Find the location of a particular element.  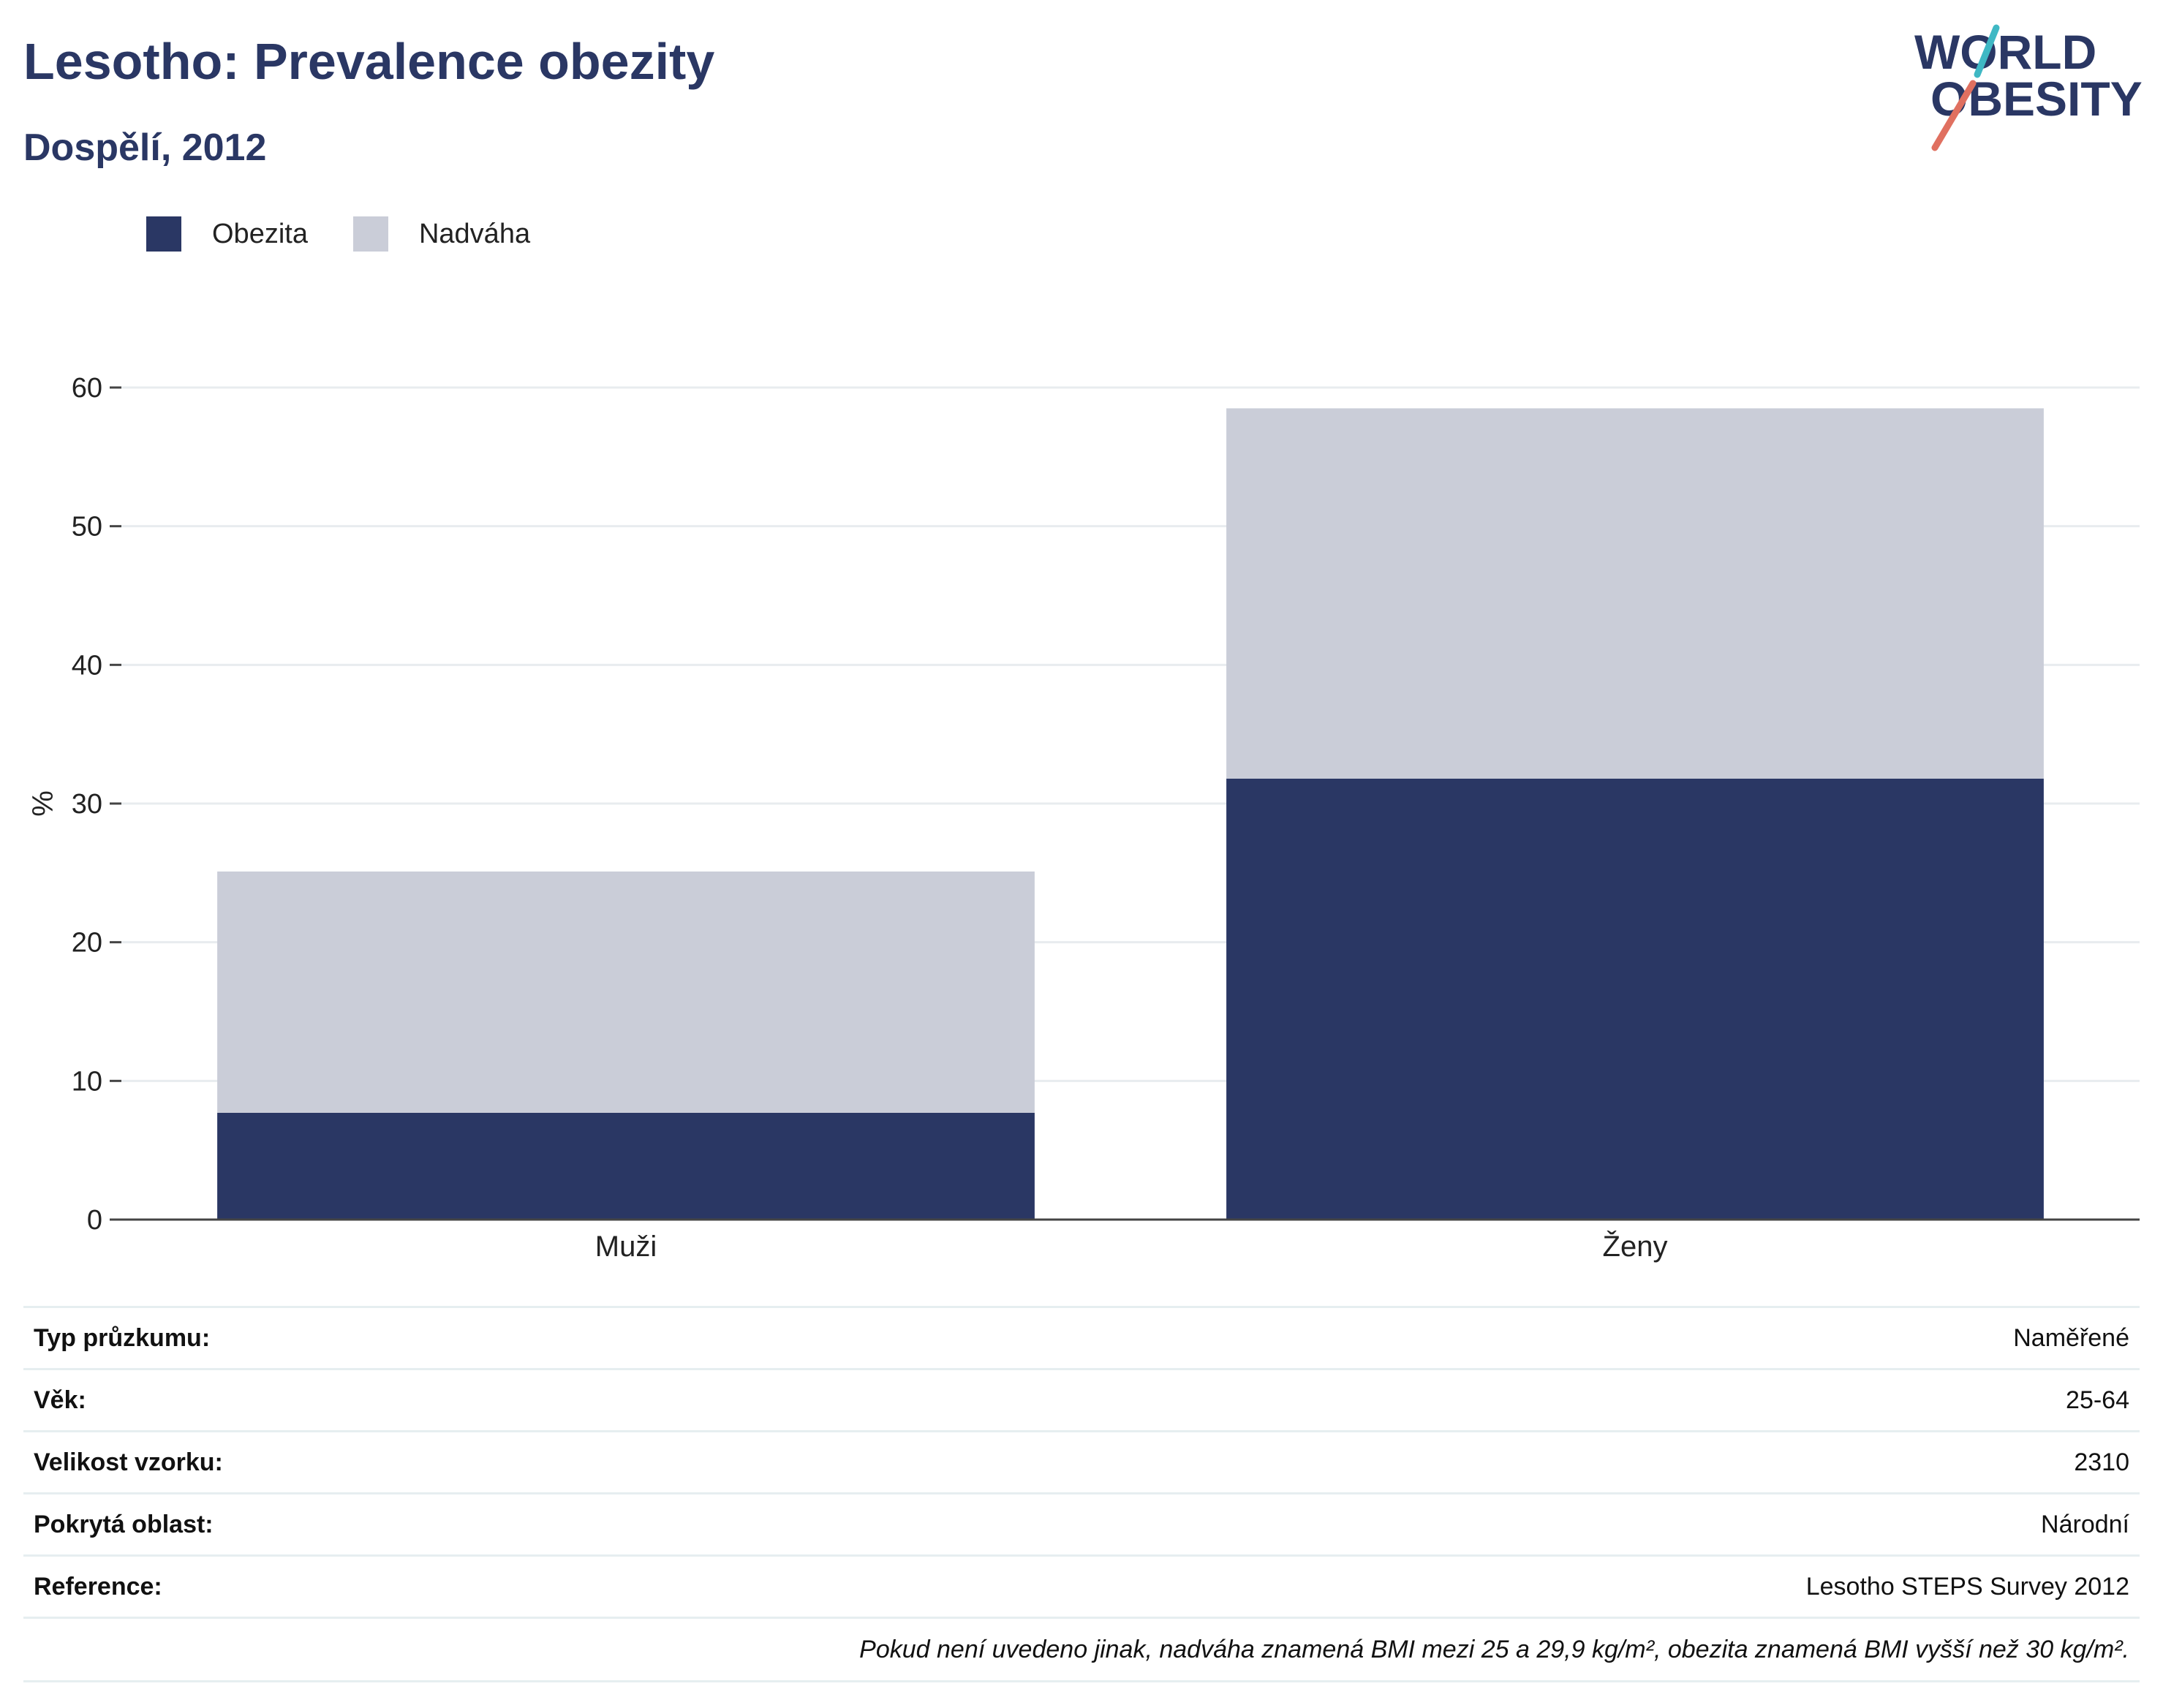

info-row-area: Pokrytá oblast: Národní is located at coordinates (1081, 1524).